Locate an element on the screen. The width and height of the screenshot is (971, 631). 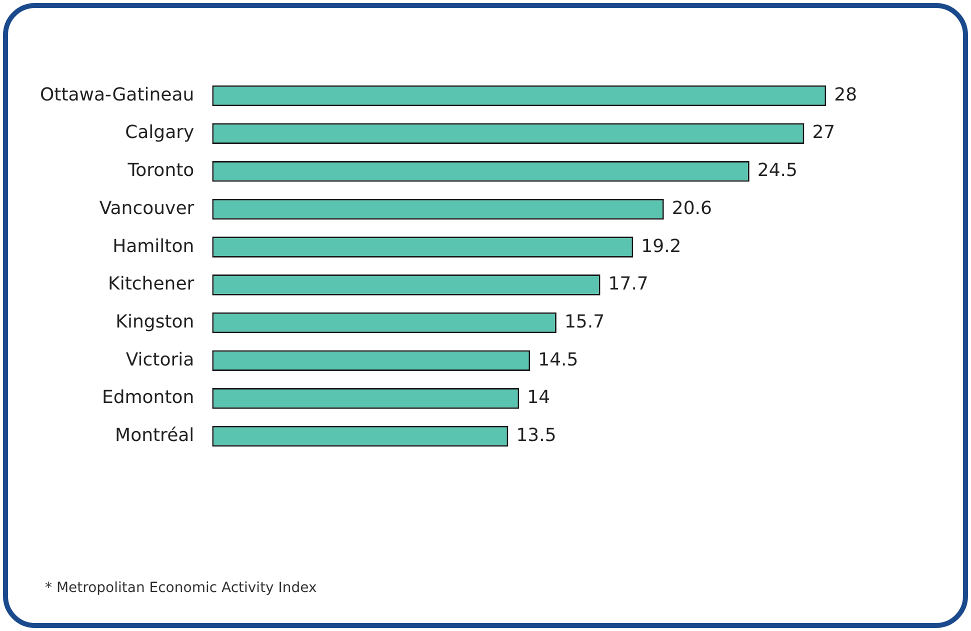
y-tick-label: Edmonton is located at coordinates (148, 397).